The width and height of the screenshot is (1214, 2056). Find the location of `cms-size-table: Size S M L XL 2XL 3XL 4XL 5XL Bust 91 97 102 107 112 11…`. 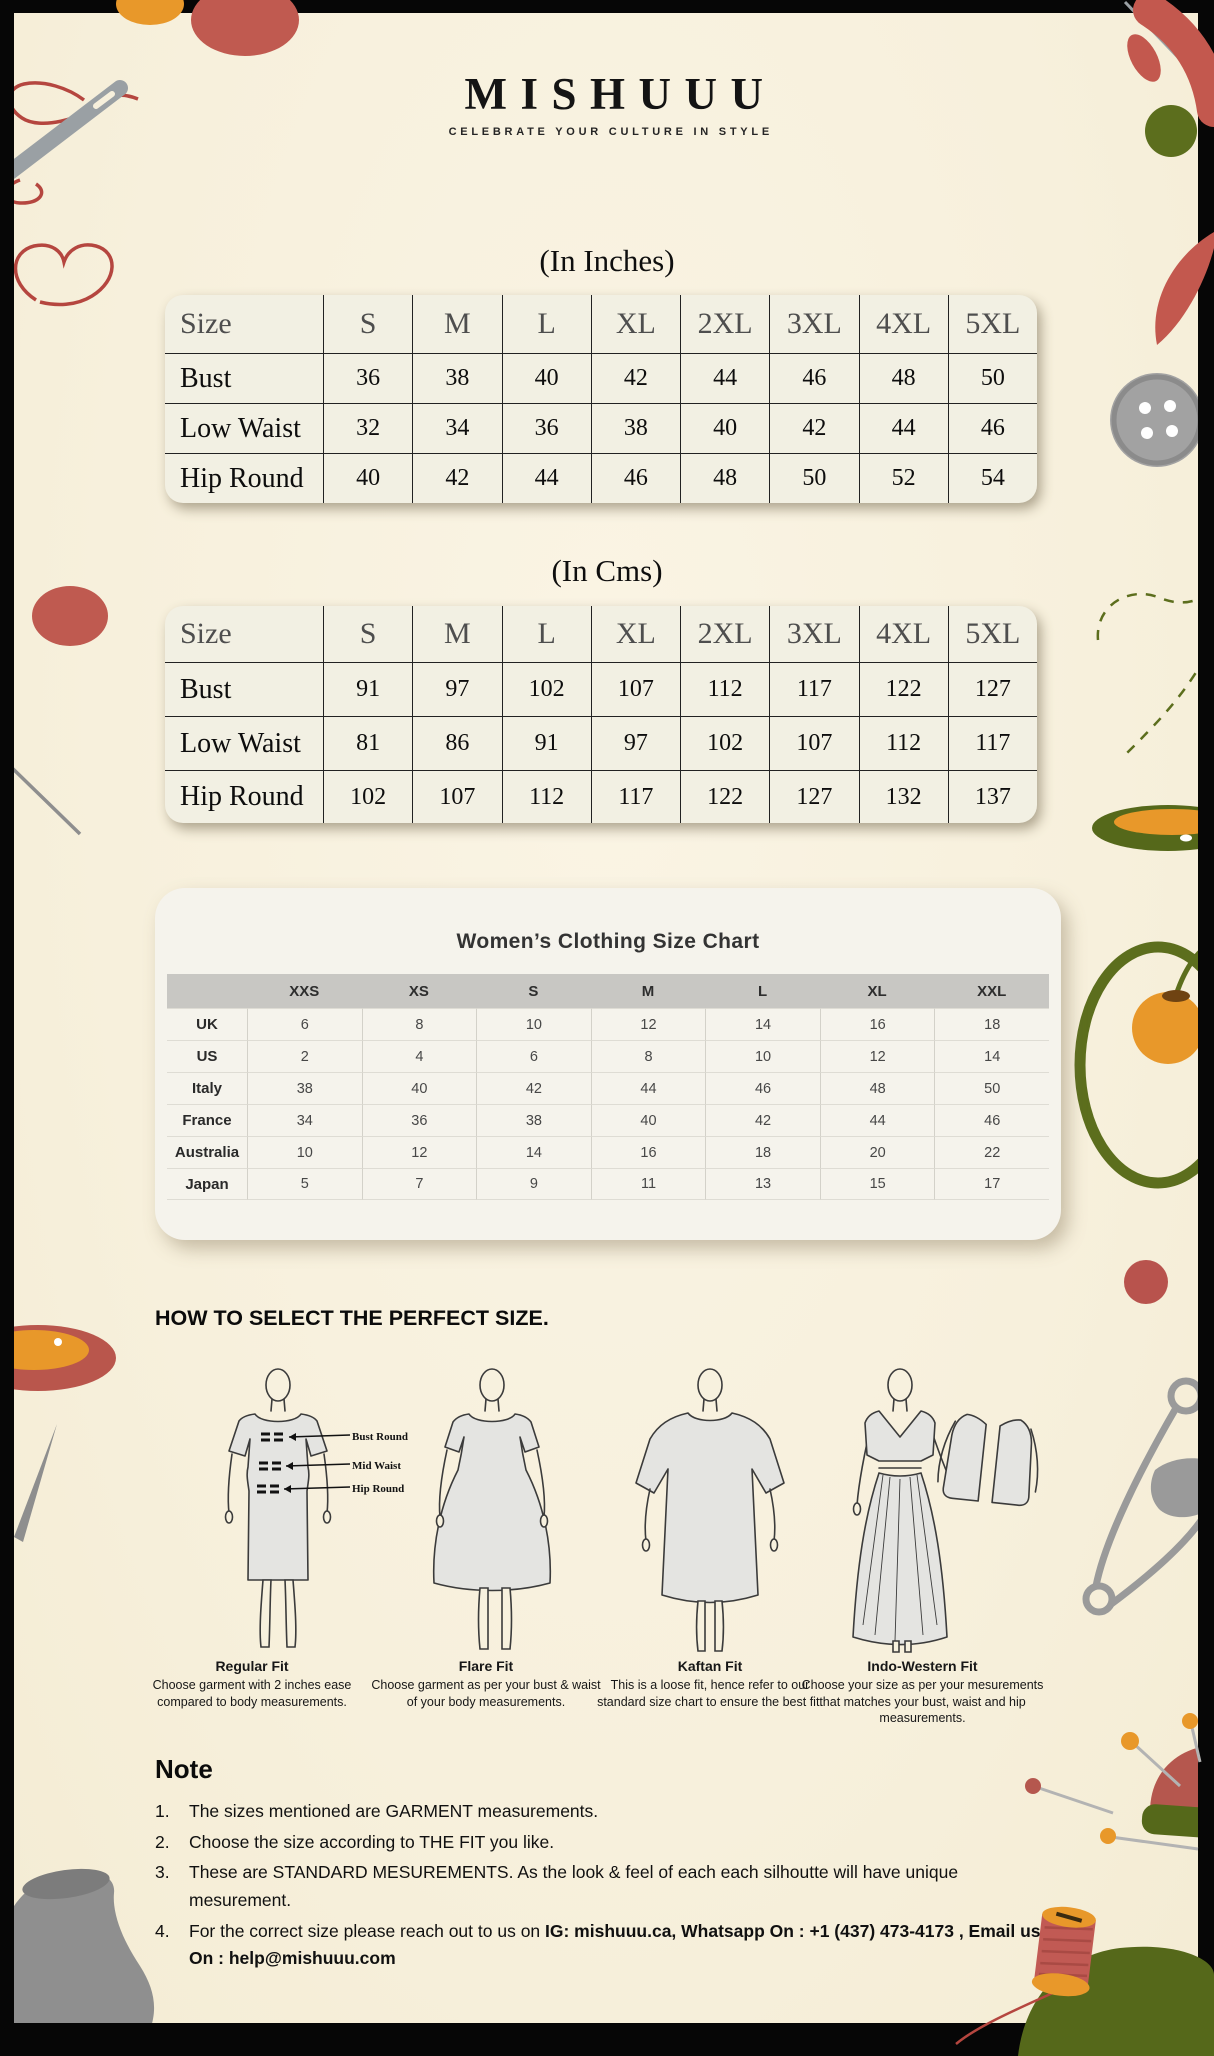

cms-size-table: Size S M L XL 2XL 3XL 4XL 5XL Bust 91 97 102 107 112 11… is located at coordinates (601, 714).